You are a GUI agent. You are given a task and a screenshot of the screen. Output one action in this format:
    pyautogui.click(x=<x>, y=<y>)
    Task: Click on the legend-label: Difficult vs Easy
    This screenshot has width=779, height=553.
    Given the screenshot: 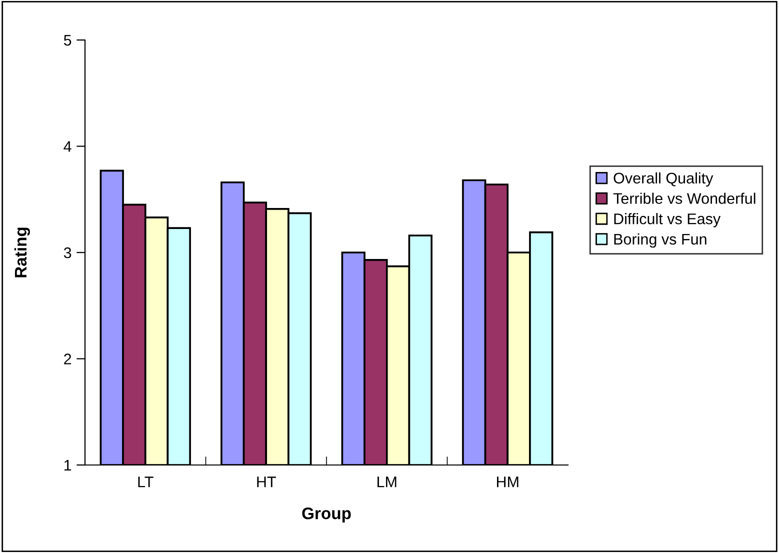 What is the action you would take?
    pyautogui.click(x=667, y=220)
    